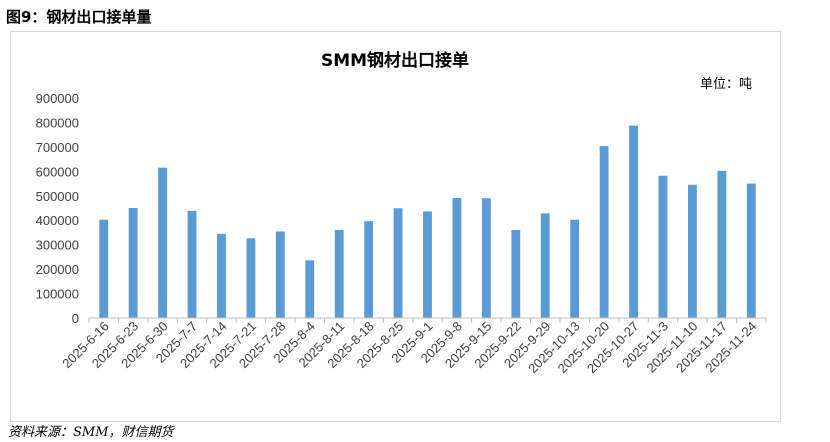 This screenshot has width=830, height=442. Describe the element at coordinates (57, 294) in the screenshot. I see `y-tick-label: 100000` at that location.